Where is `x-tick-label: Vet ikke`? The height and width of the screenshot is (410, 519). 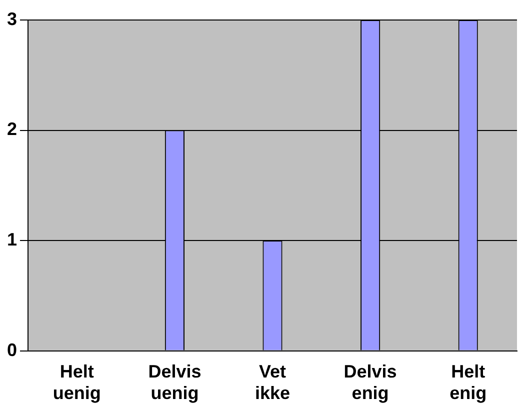
x-tick-label: Vet ikke is located at coordinates (272, 383).